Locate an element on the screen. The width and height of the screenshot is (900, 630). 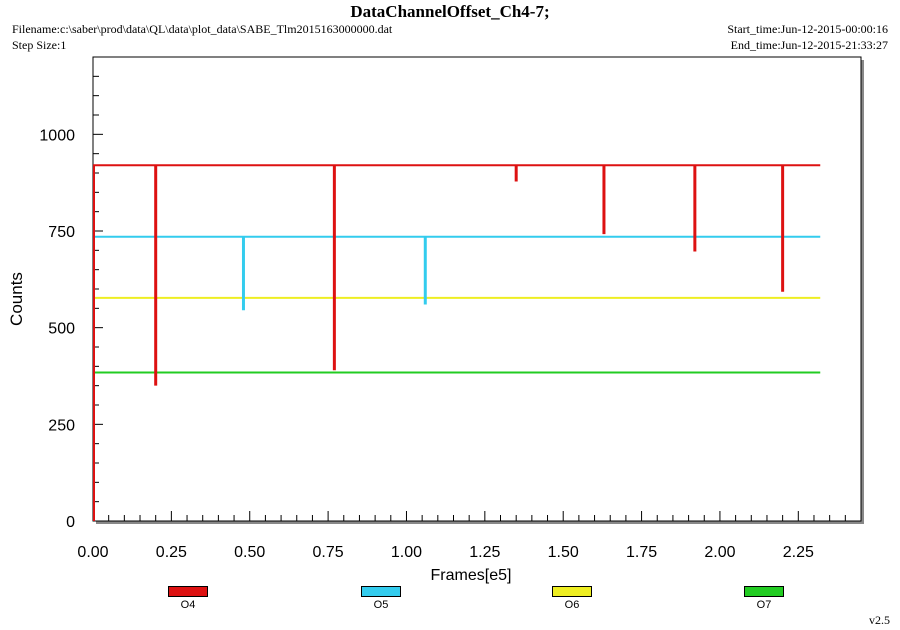
legend-item-o7: O7 is located at coordinates (764, 598).